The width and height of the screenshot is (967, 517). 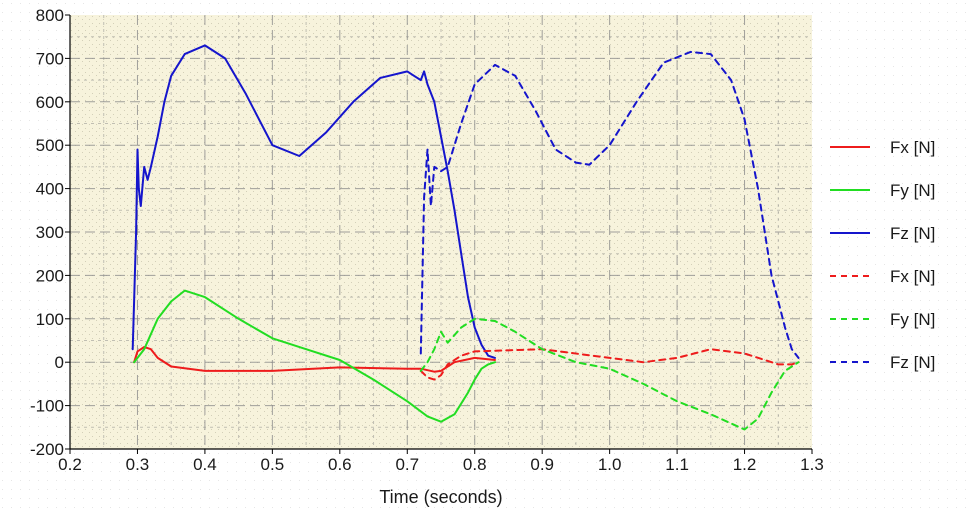 What do you see at coordinates (47, 449) in the screenshot?
I see `y-tick-label: -200` at bounding box center [47, 449].